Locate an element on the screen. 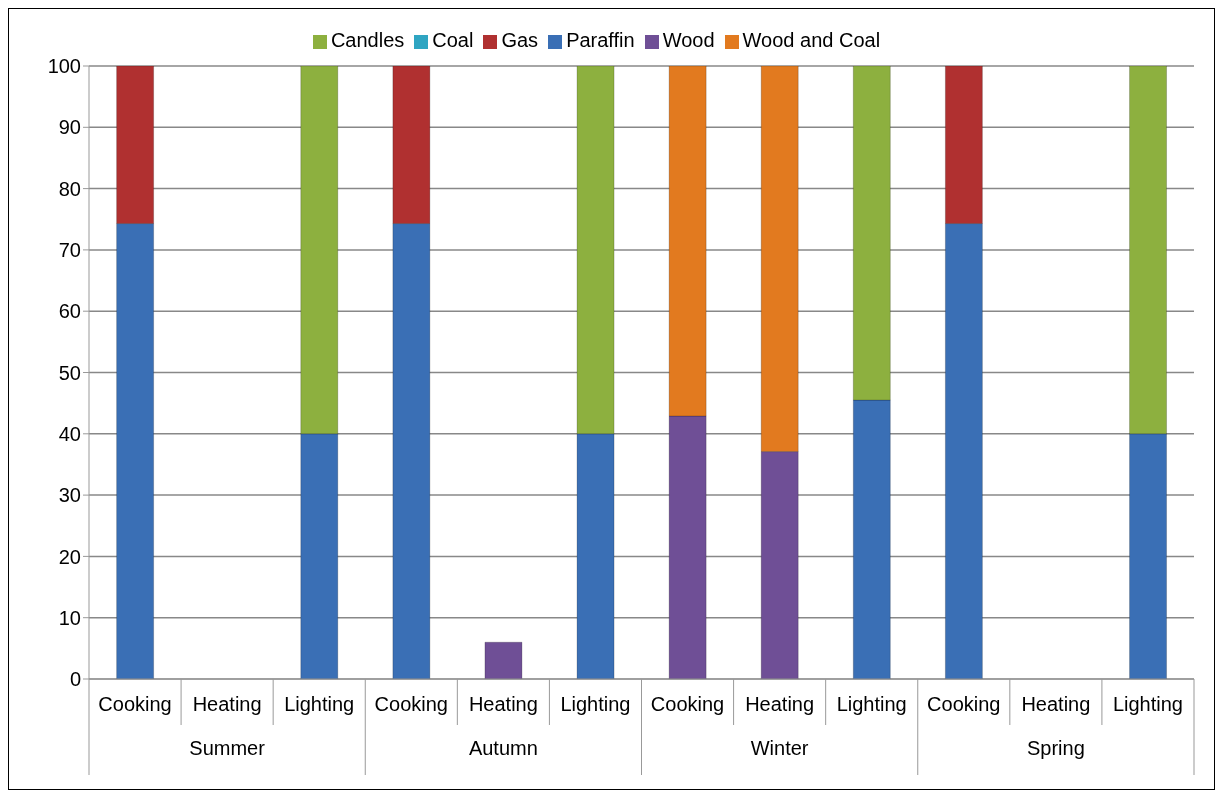 The height and width of the screenshot is (796, 1223). y-tick-label: 30 is located at coordinates (69, 495).